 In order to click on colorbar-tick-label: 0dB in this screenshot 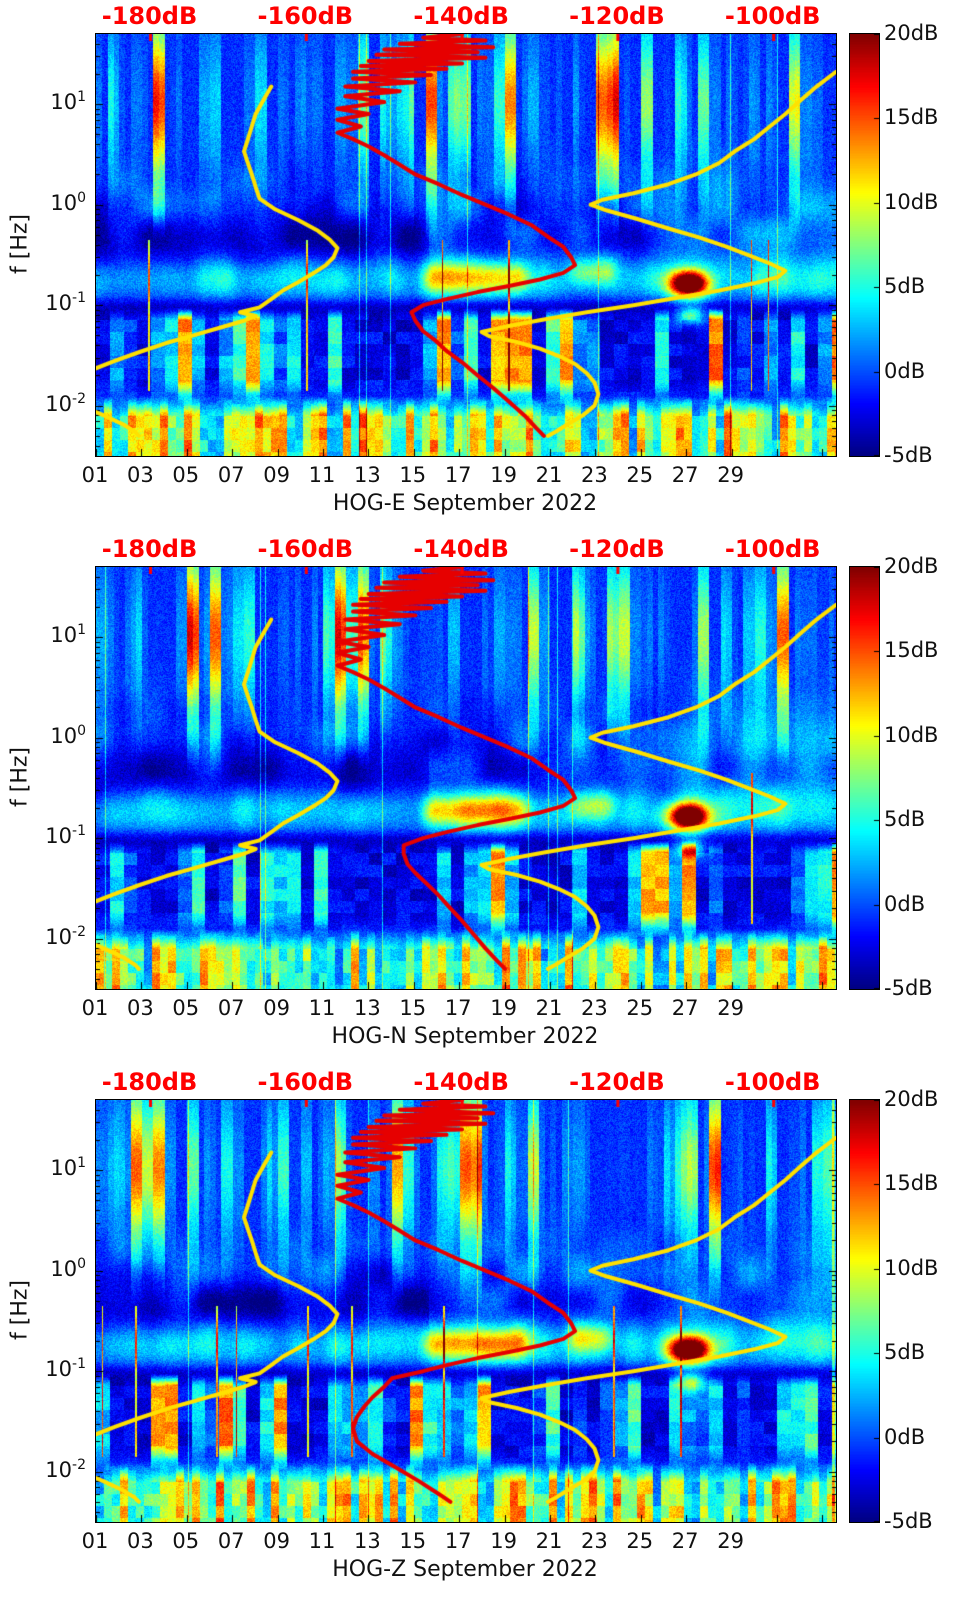, I will do `click(905, 1436)`.